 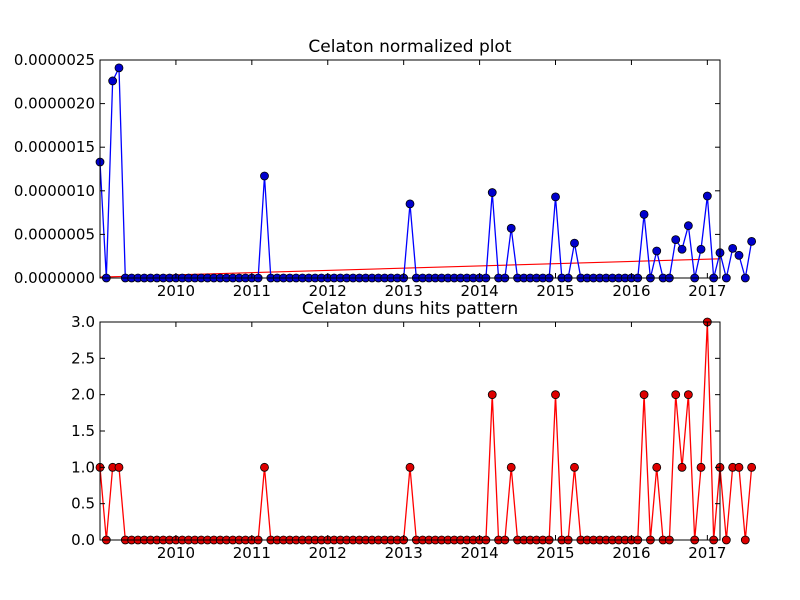 I want to click on y-tick-label: 0.0000000, so click(x=54, y=278).